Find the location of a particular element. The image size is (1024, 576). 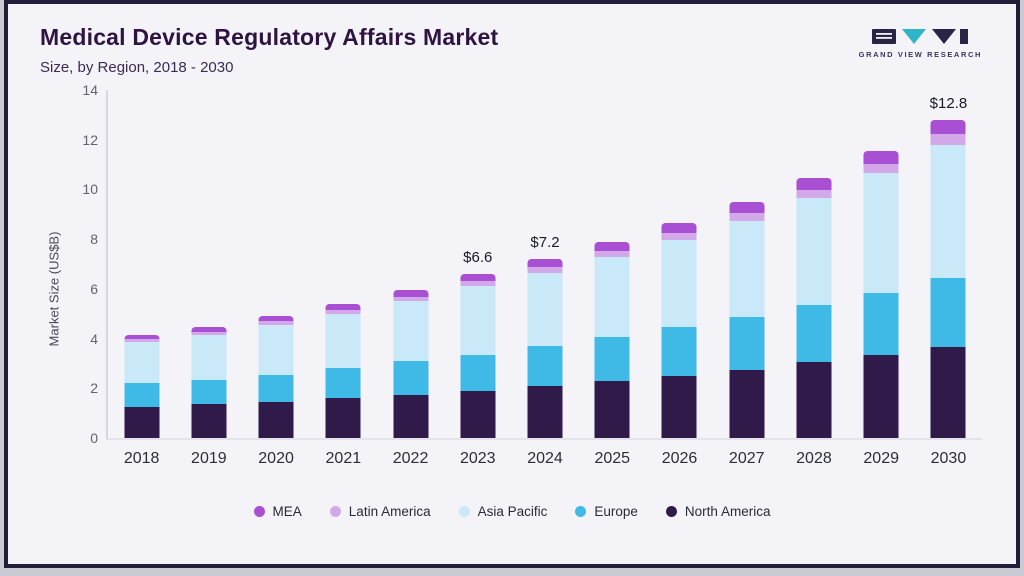

bar-column-2022: 2022 is located at coordinates (410, 278).